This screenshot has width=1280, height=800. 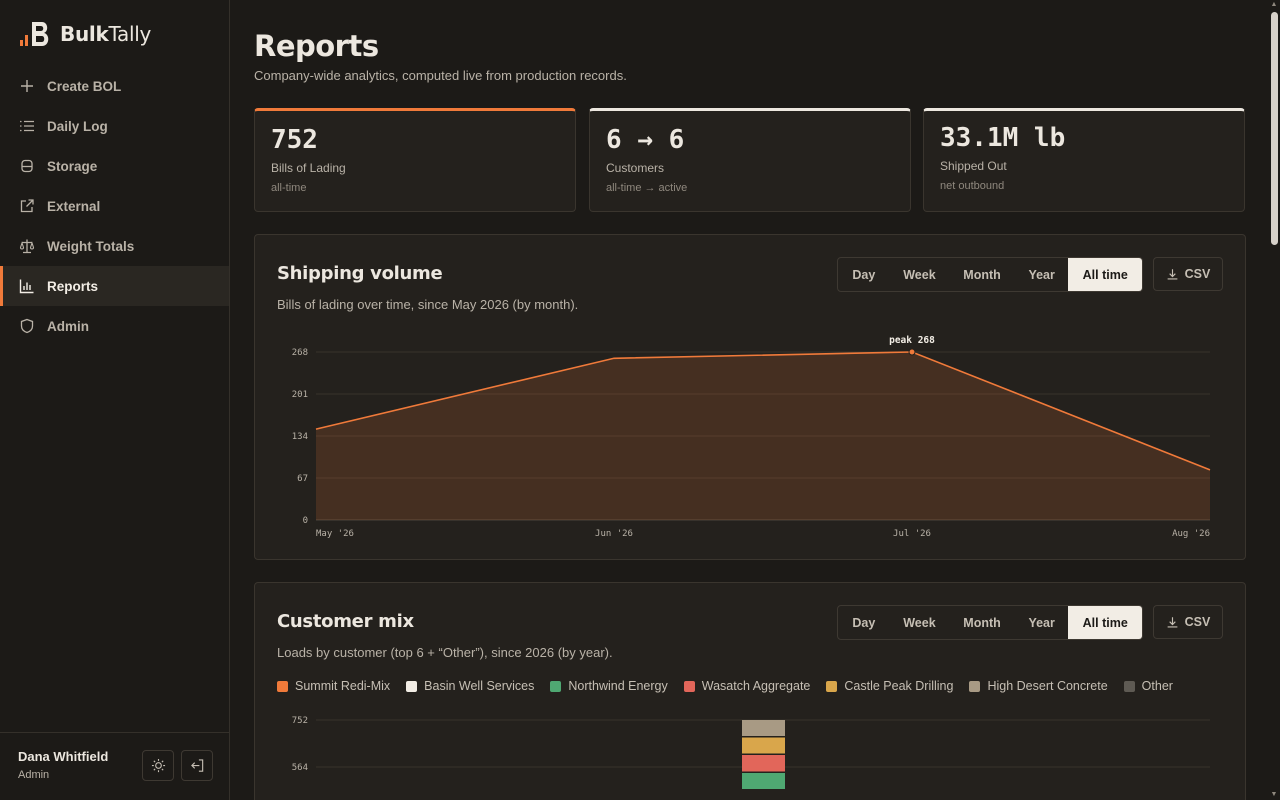 What do you see at coordinates (912, 534) in the screenshot?
I see `x-tick-label: Jul '26` at bounding box center [912, 534].